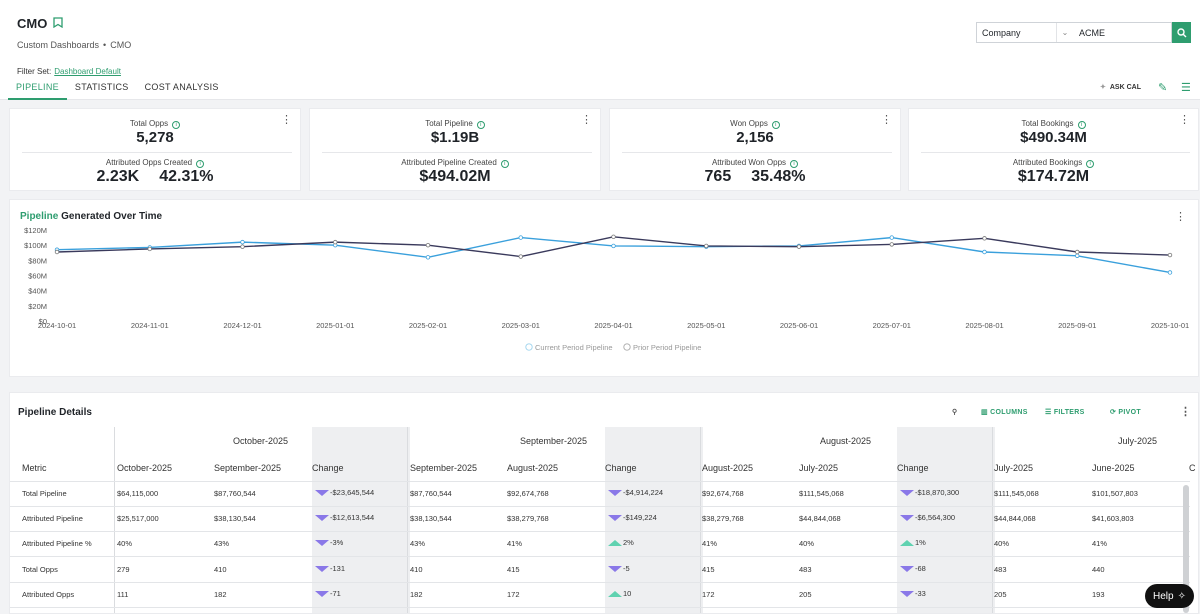 The height and width of the screenshot is (614, 1200). What do you see at coordinates (149, 123) in the screenshot?
I see `kpi-label: Total Opps` at bounding box center [149, 123].